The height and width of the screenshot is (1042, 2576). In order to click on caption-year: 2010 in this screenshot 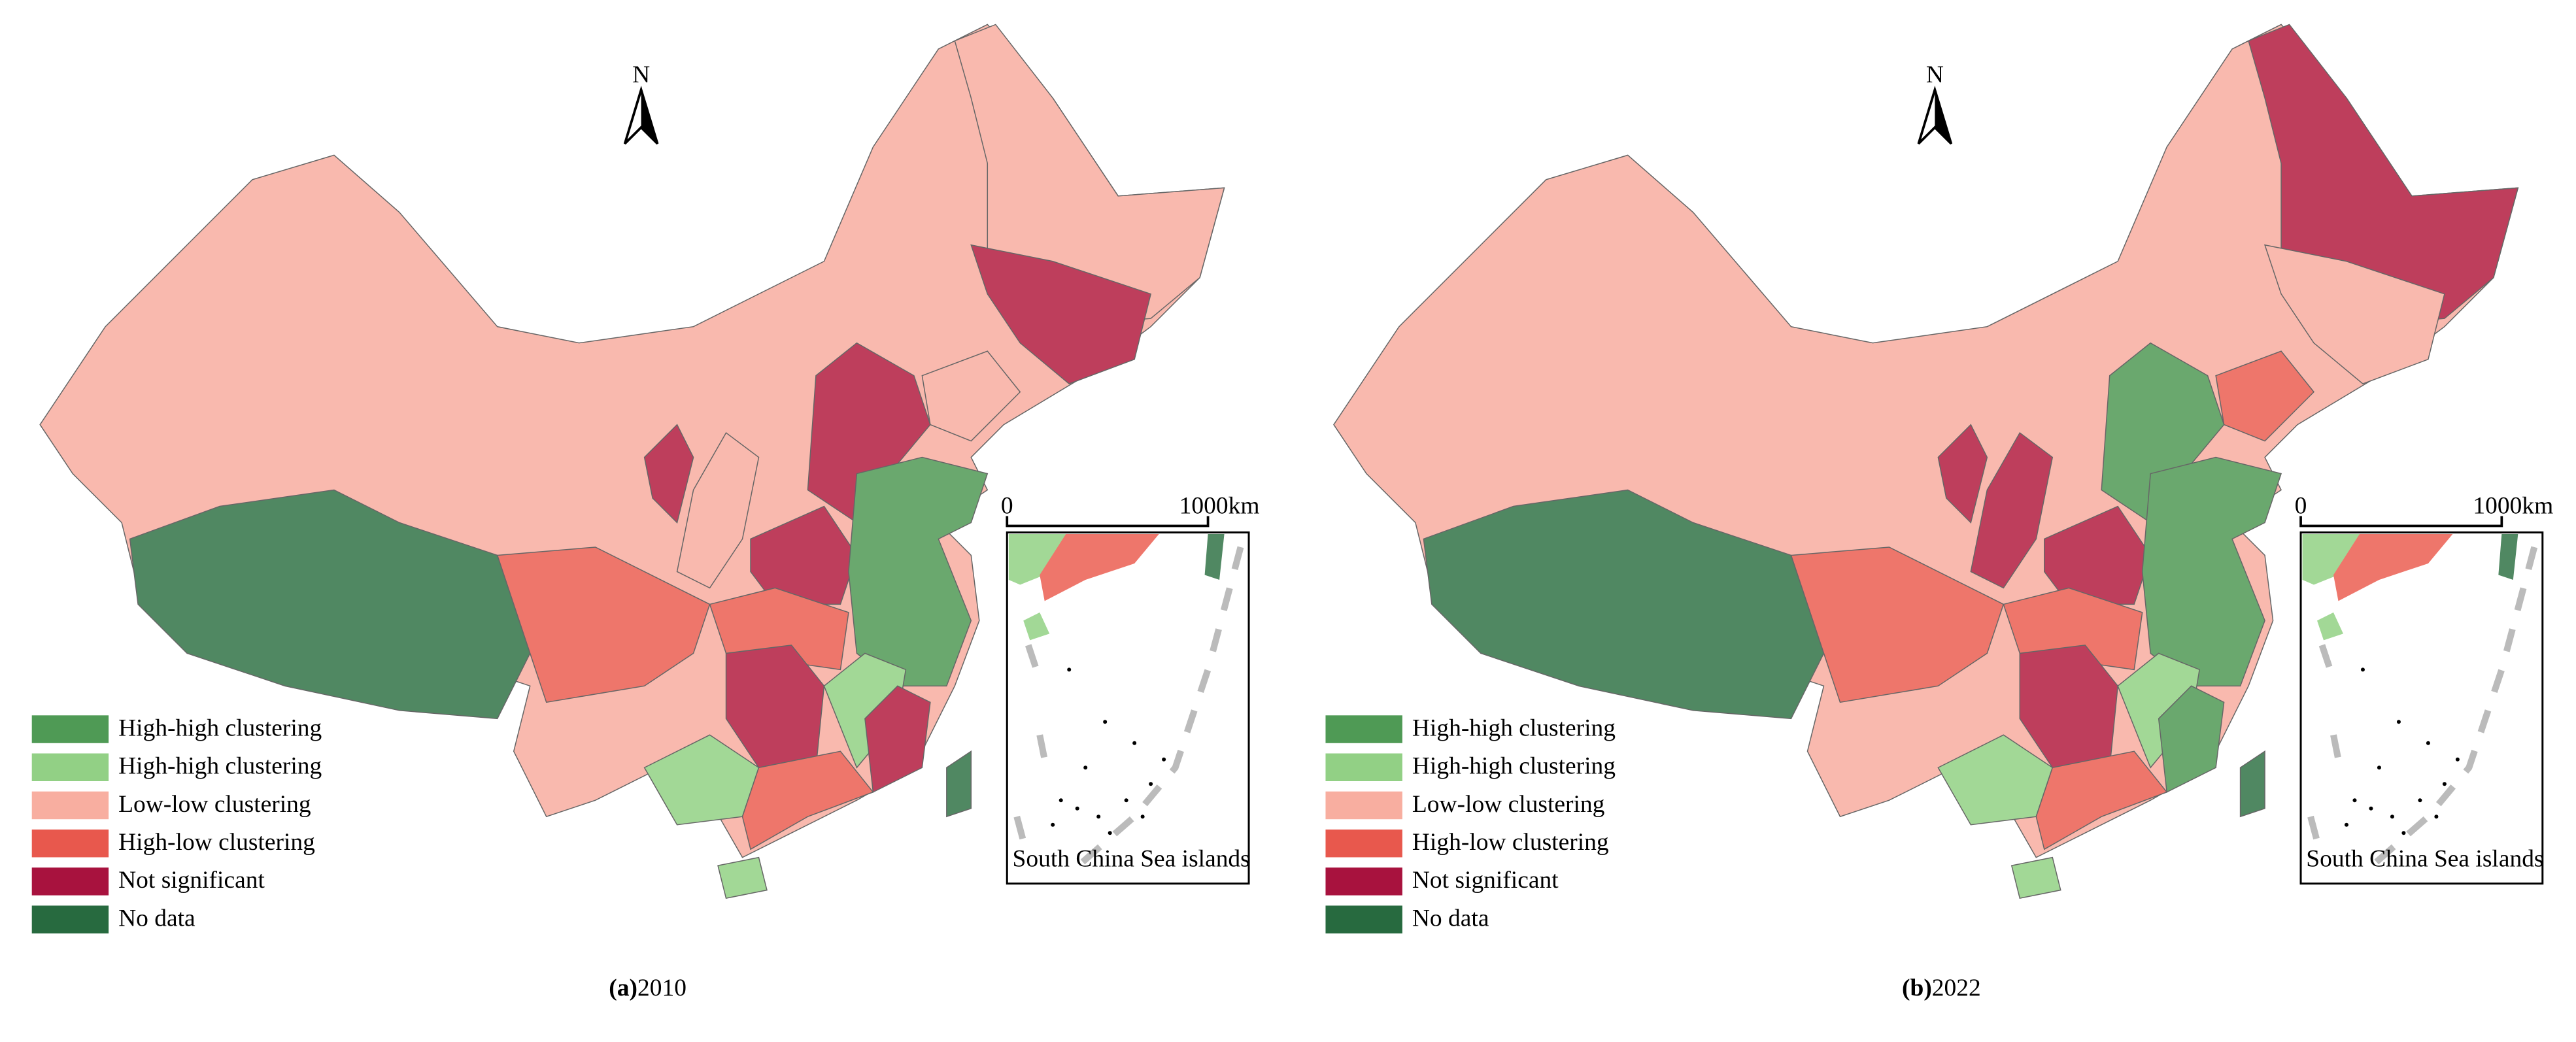, I will do `click(661, 988)`.